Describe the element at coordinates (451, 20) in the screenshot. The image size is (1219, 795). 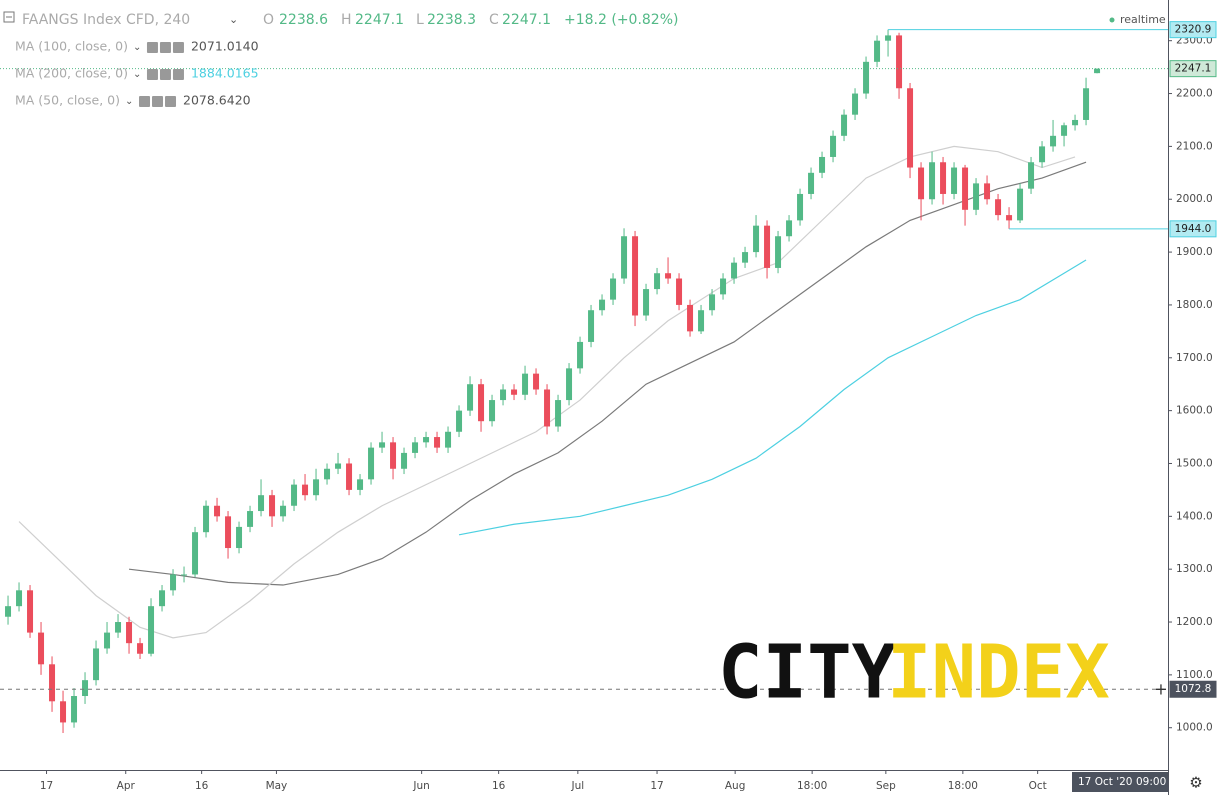
I see `low-value: 2238.3` at that location.